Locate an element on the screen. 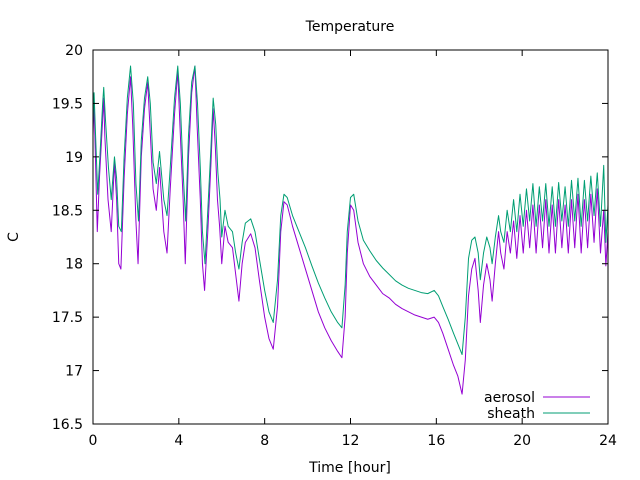 Image resolution: width=640 pixels, height=480 pixels. chart-title: Temperature is located at coordinates (350, 27).